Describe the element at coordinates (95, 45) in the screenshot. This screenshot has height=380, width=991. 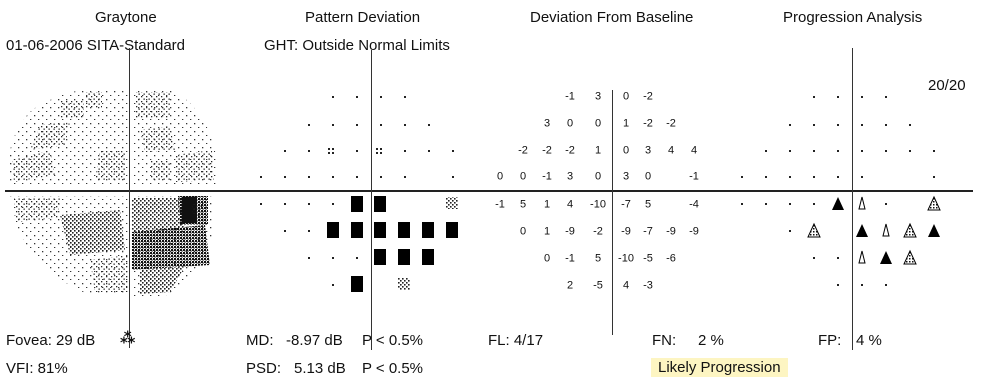
I see `exam-date-strategy: 01-06-2006 SITA-Standard` at that location.